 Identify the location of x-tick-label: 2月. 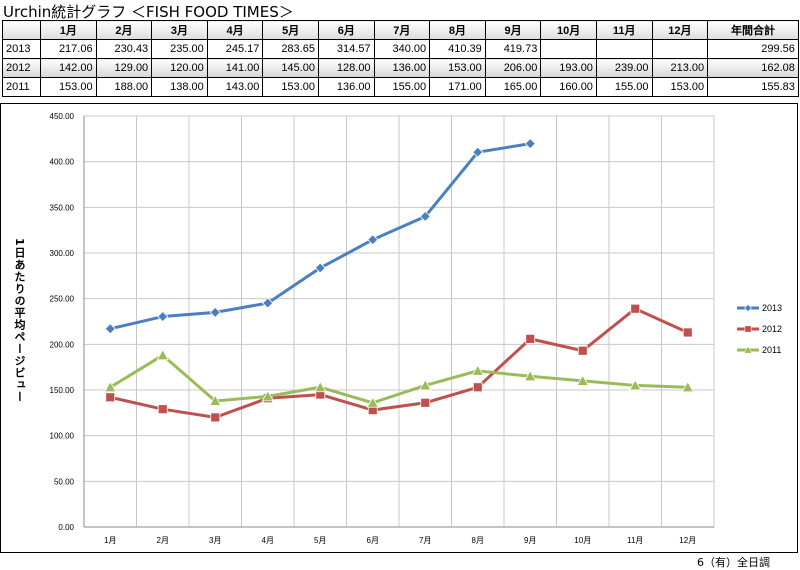
(163, 540).